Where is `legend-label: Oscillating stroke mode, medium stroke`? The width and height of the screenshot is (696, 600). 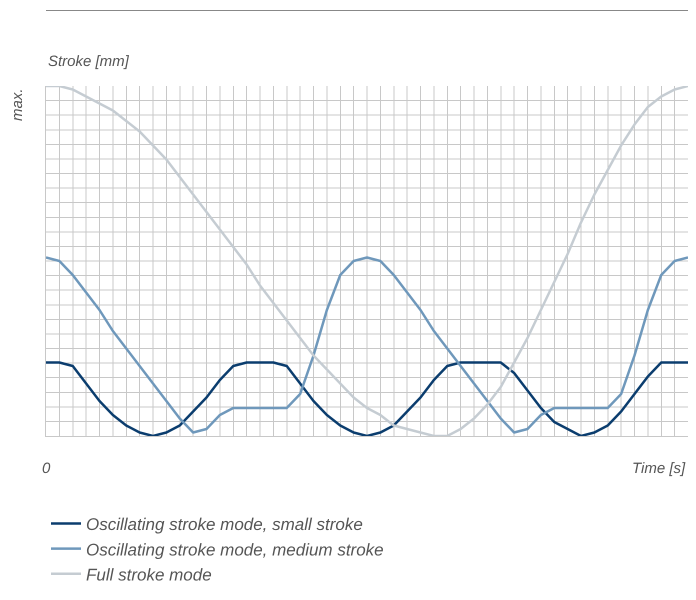 legend-label: Oscillating stroke mode, medium stroke is located at coordinates (235, 550).